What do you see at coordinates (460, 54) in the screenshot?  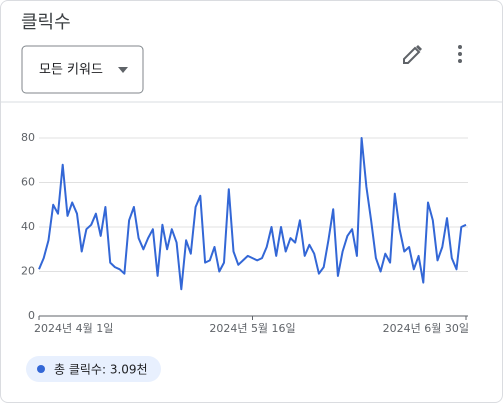 I see `more-icon` at bounding box center [460, 54].